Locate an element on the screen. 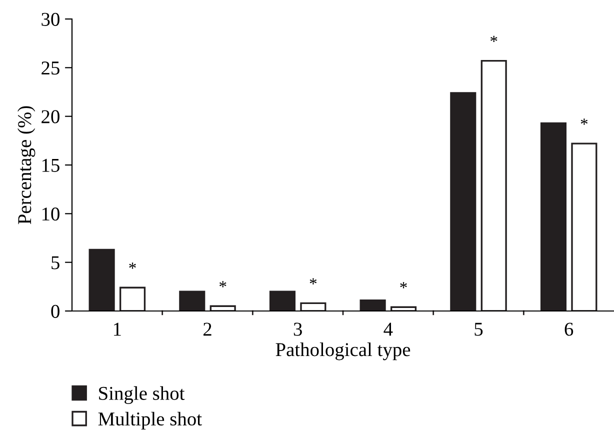 The image size is (614, 447). x-tick-label: 3 is located at coordinates (298, 329).